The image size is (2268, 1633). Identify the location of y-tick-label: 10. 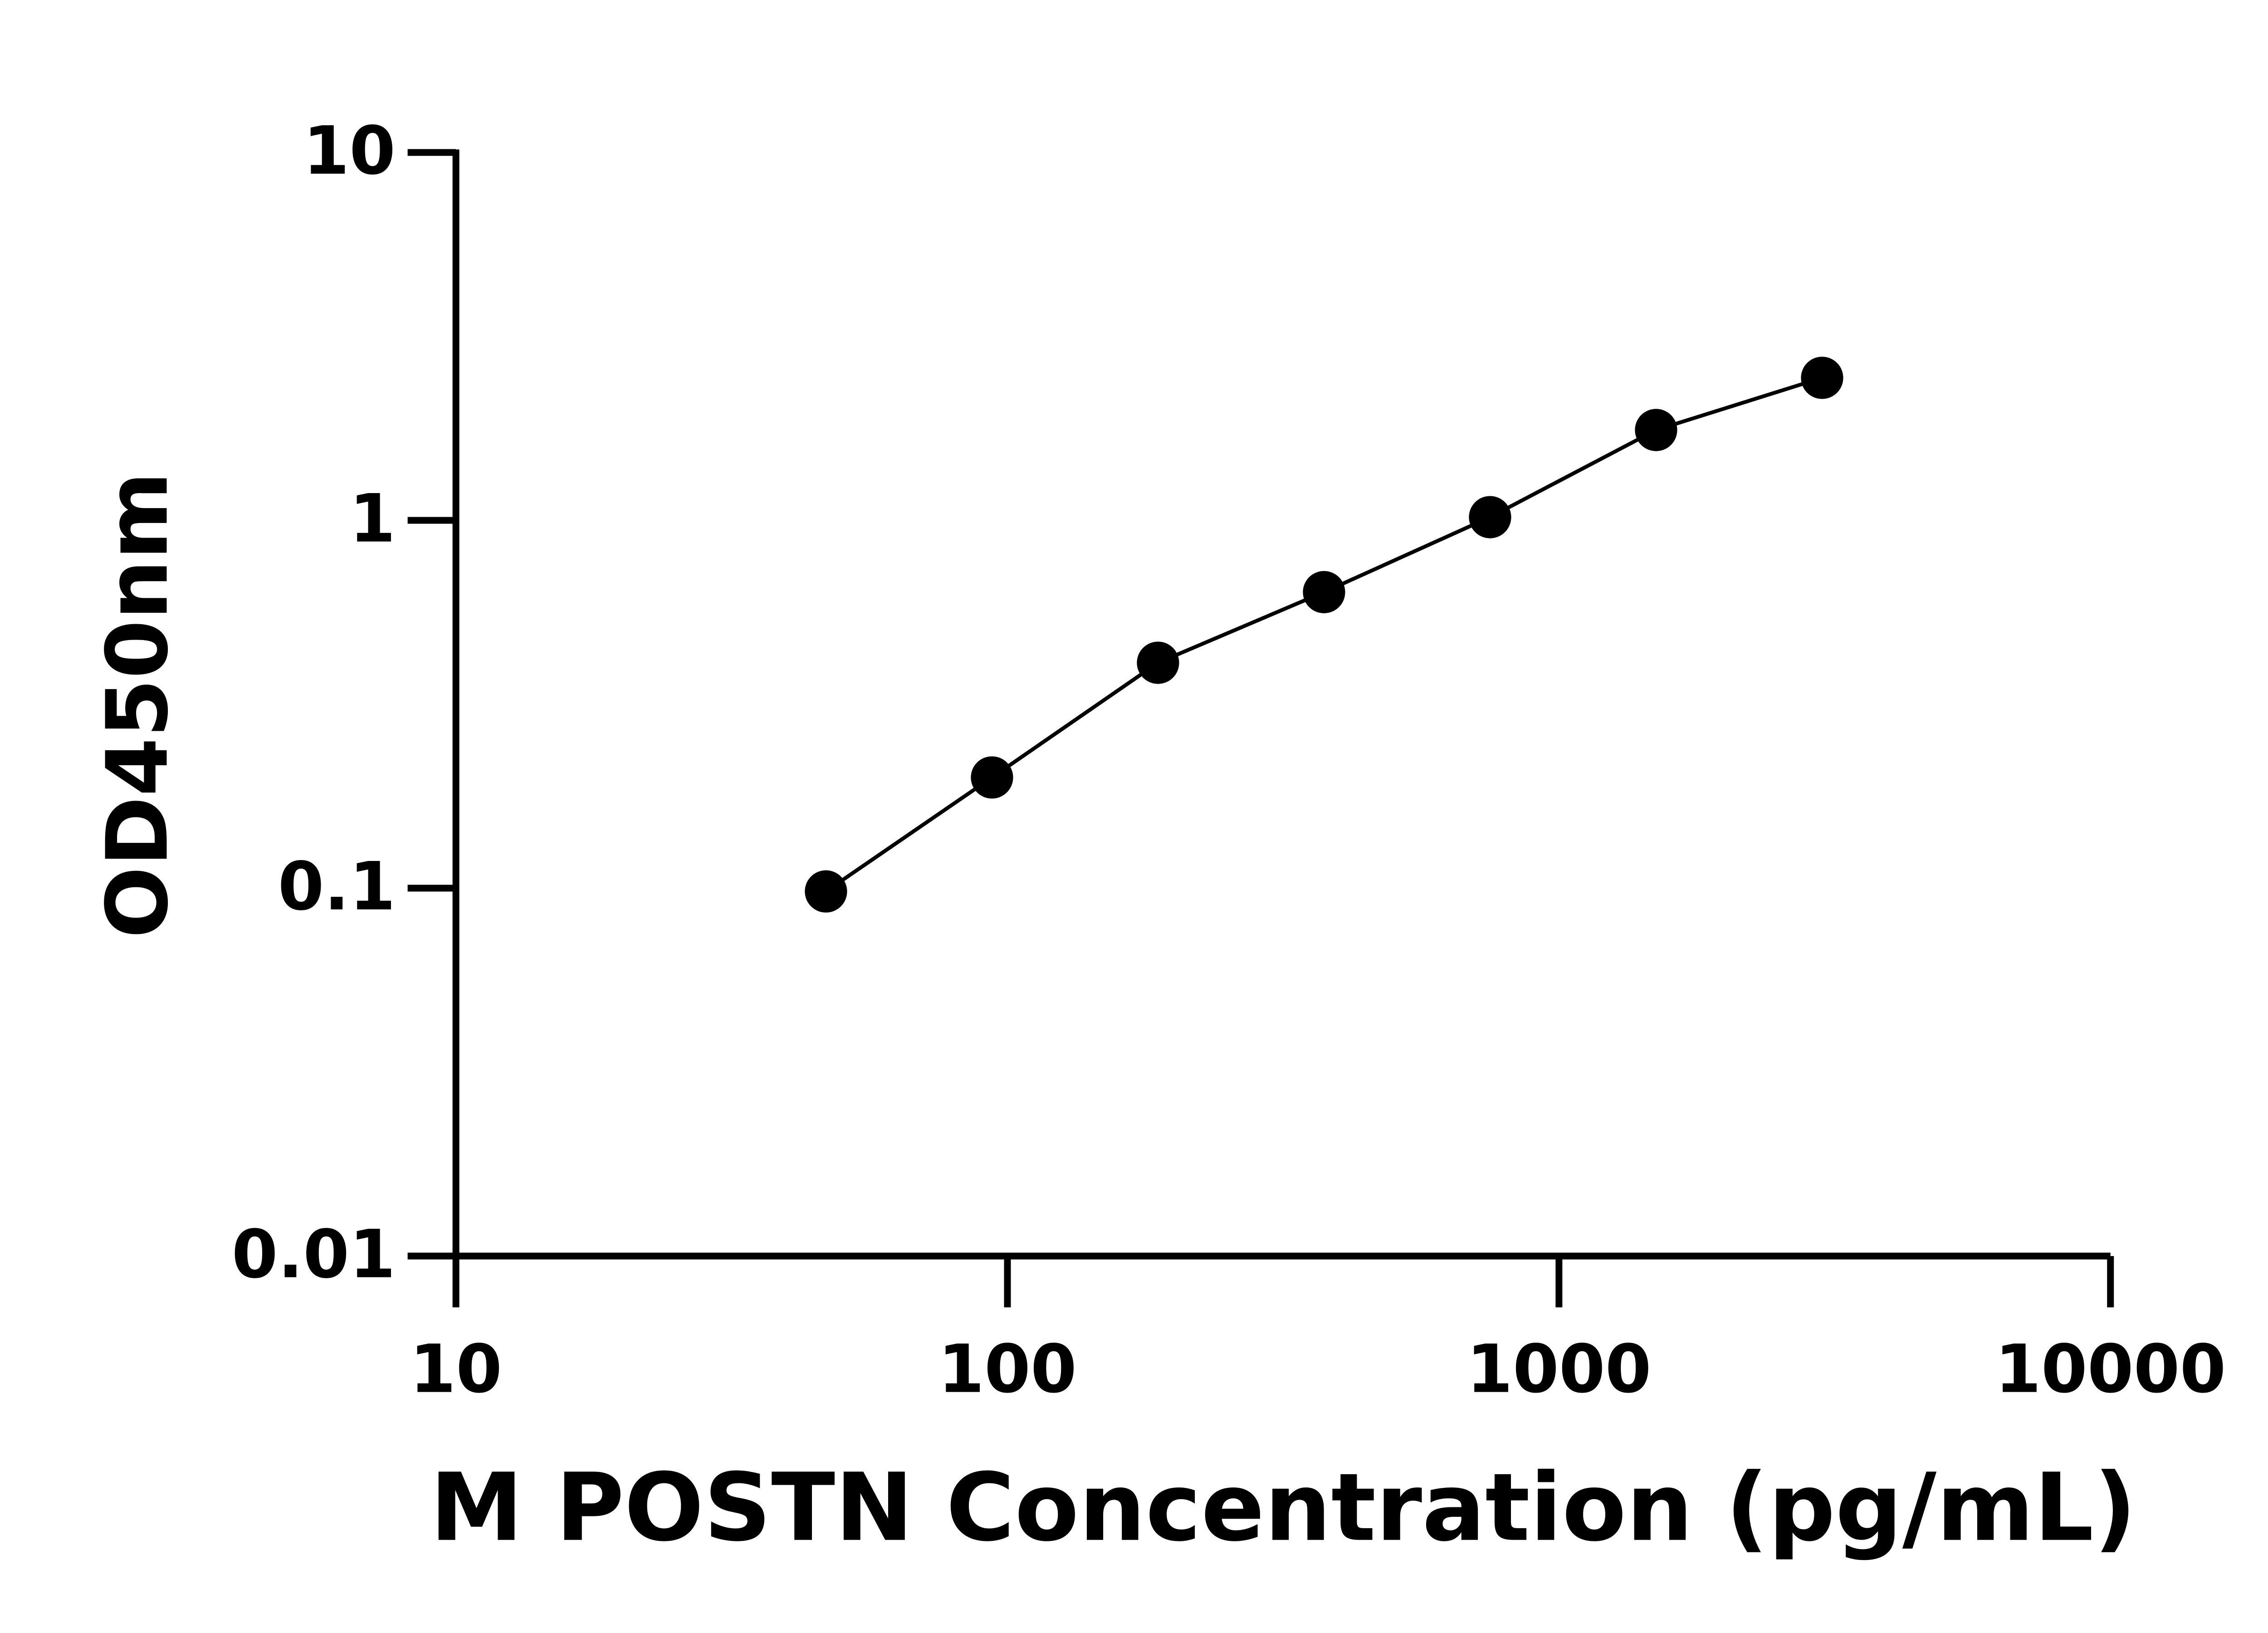
(350, 151).